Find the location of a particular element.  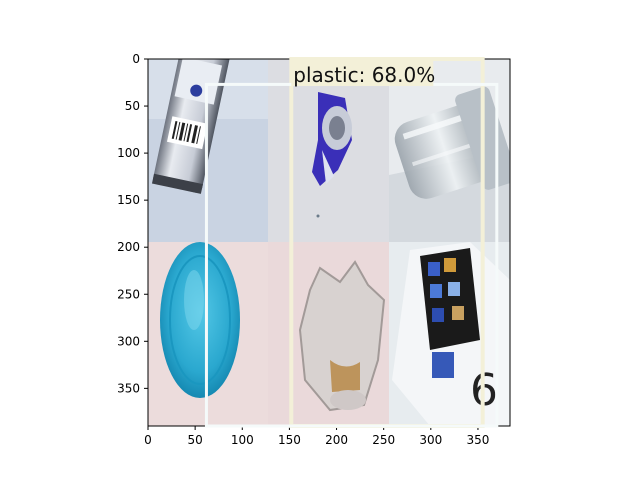

detection-label-background is located at coordinates (362, 72).